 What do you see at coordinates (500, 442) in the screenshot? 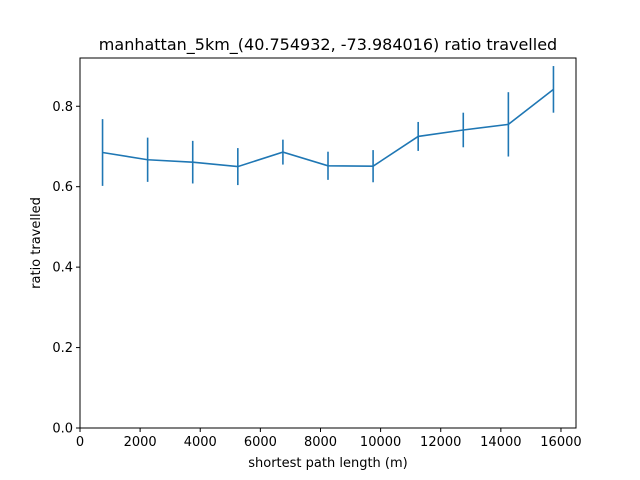
I see `x-tick-label: 14000` at bounding box center [500, 442].